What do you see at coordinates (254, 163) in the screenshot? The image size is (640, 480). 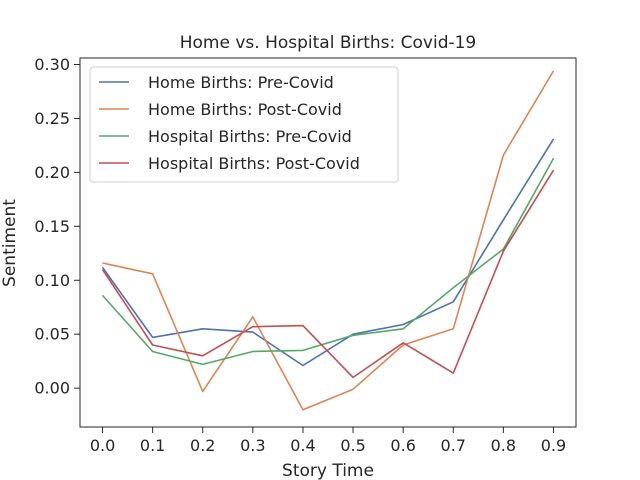 I see `legend-label: Hospital Births: Post-Covid` at bounding box center [254, 163].